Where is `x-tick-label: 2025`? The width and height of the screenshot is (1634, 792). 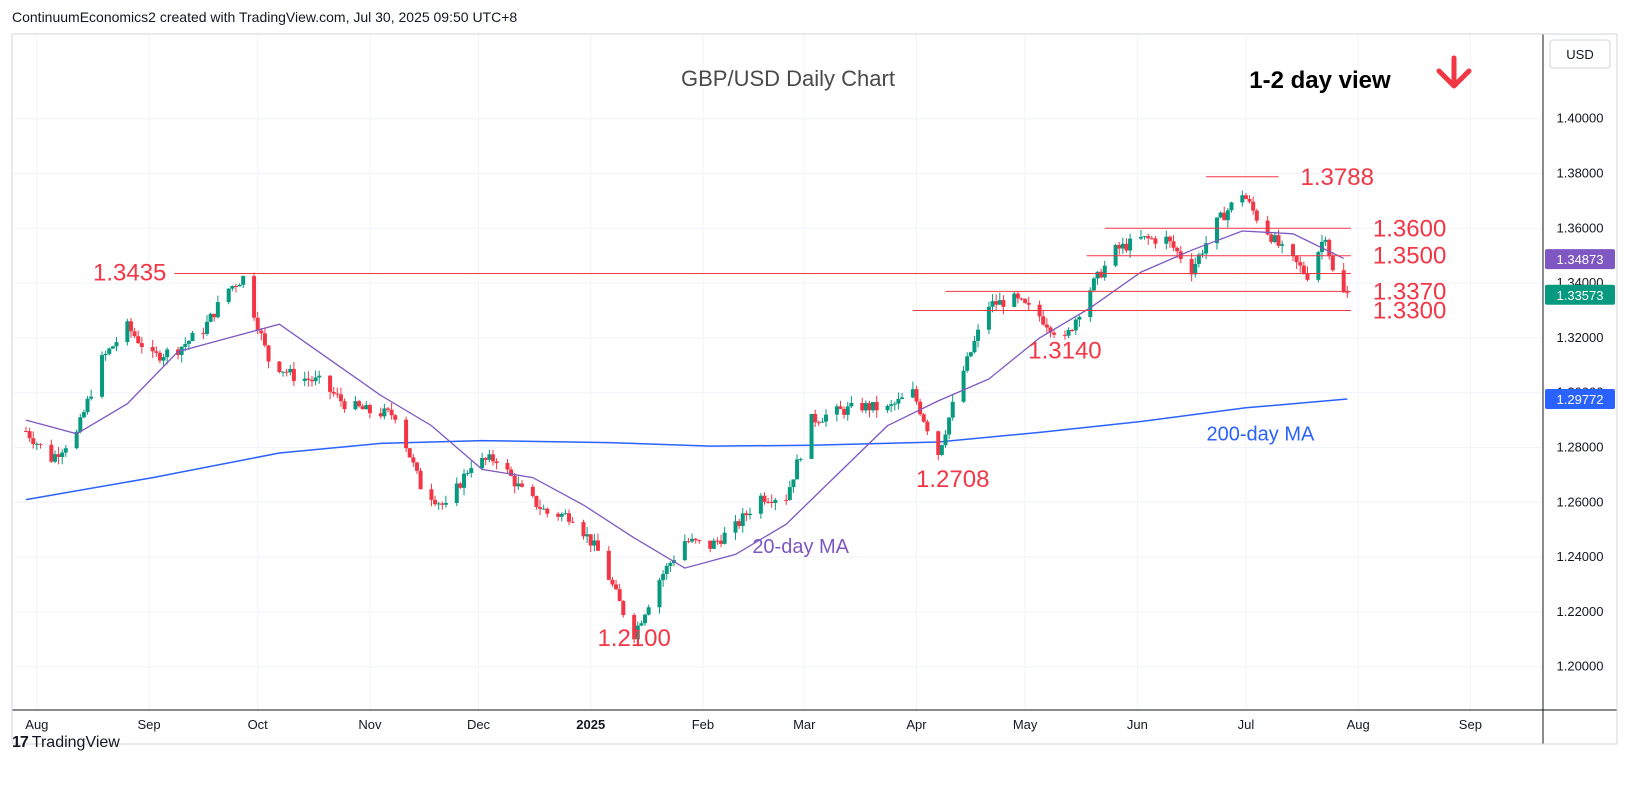 x-tick-label: 2025 is located at coordinates (590, 724).